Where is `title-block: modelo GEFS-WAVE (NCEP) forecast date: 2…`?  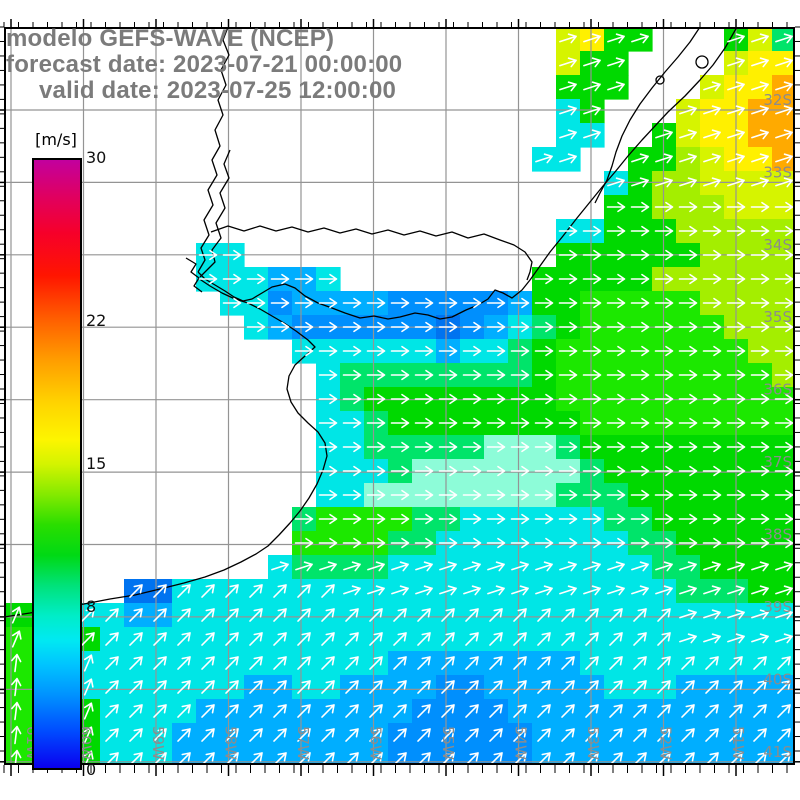
title-block: modelo GEFS-WAVE (NCEP) forecast date: 2… is located at coordinates (204, 65).